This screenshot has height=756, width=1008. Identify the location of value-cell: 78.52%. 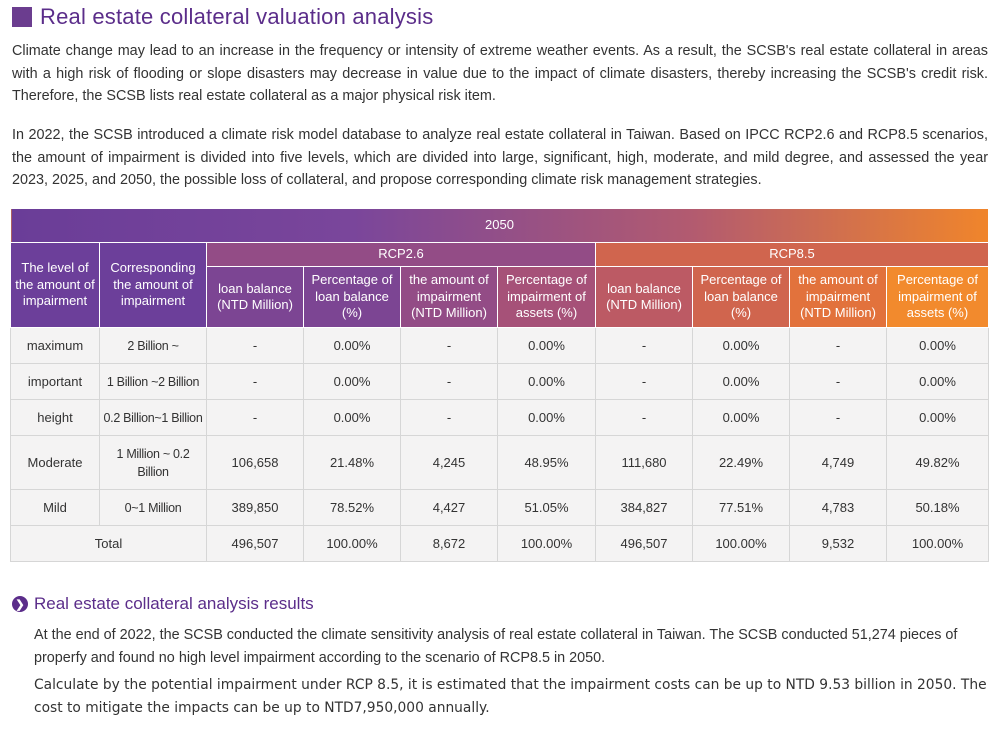
(352, 507).